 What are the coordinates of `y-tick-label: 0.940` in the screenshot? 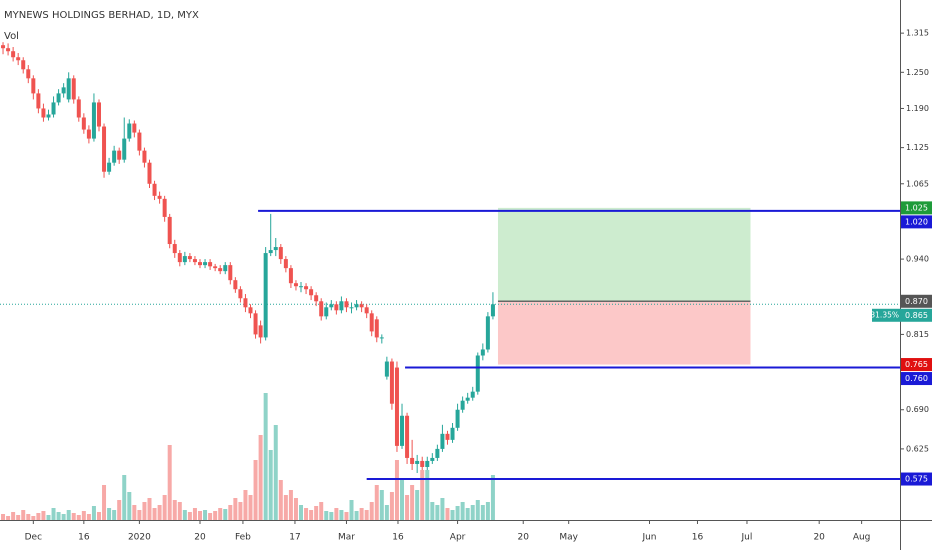 It's located at (917, 259).